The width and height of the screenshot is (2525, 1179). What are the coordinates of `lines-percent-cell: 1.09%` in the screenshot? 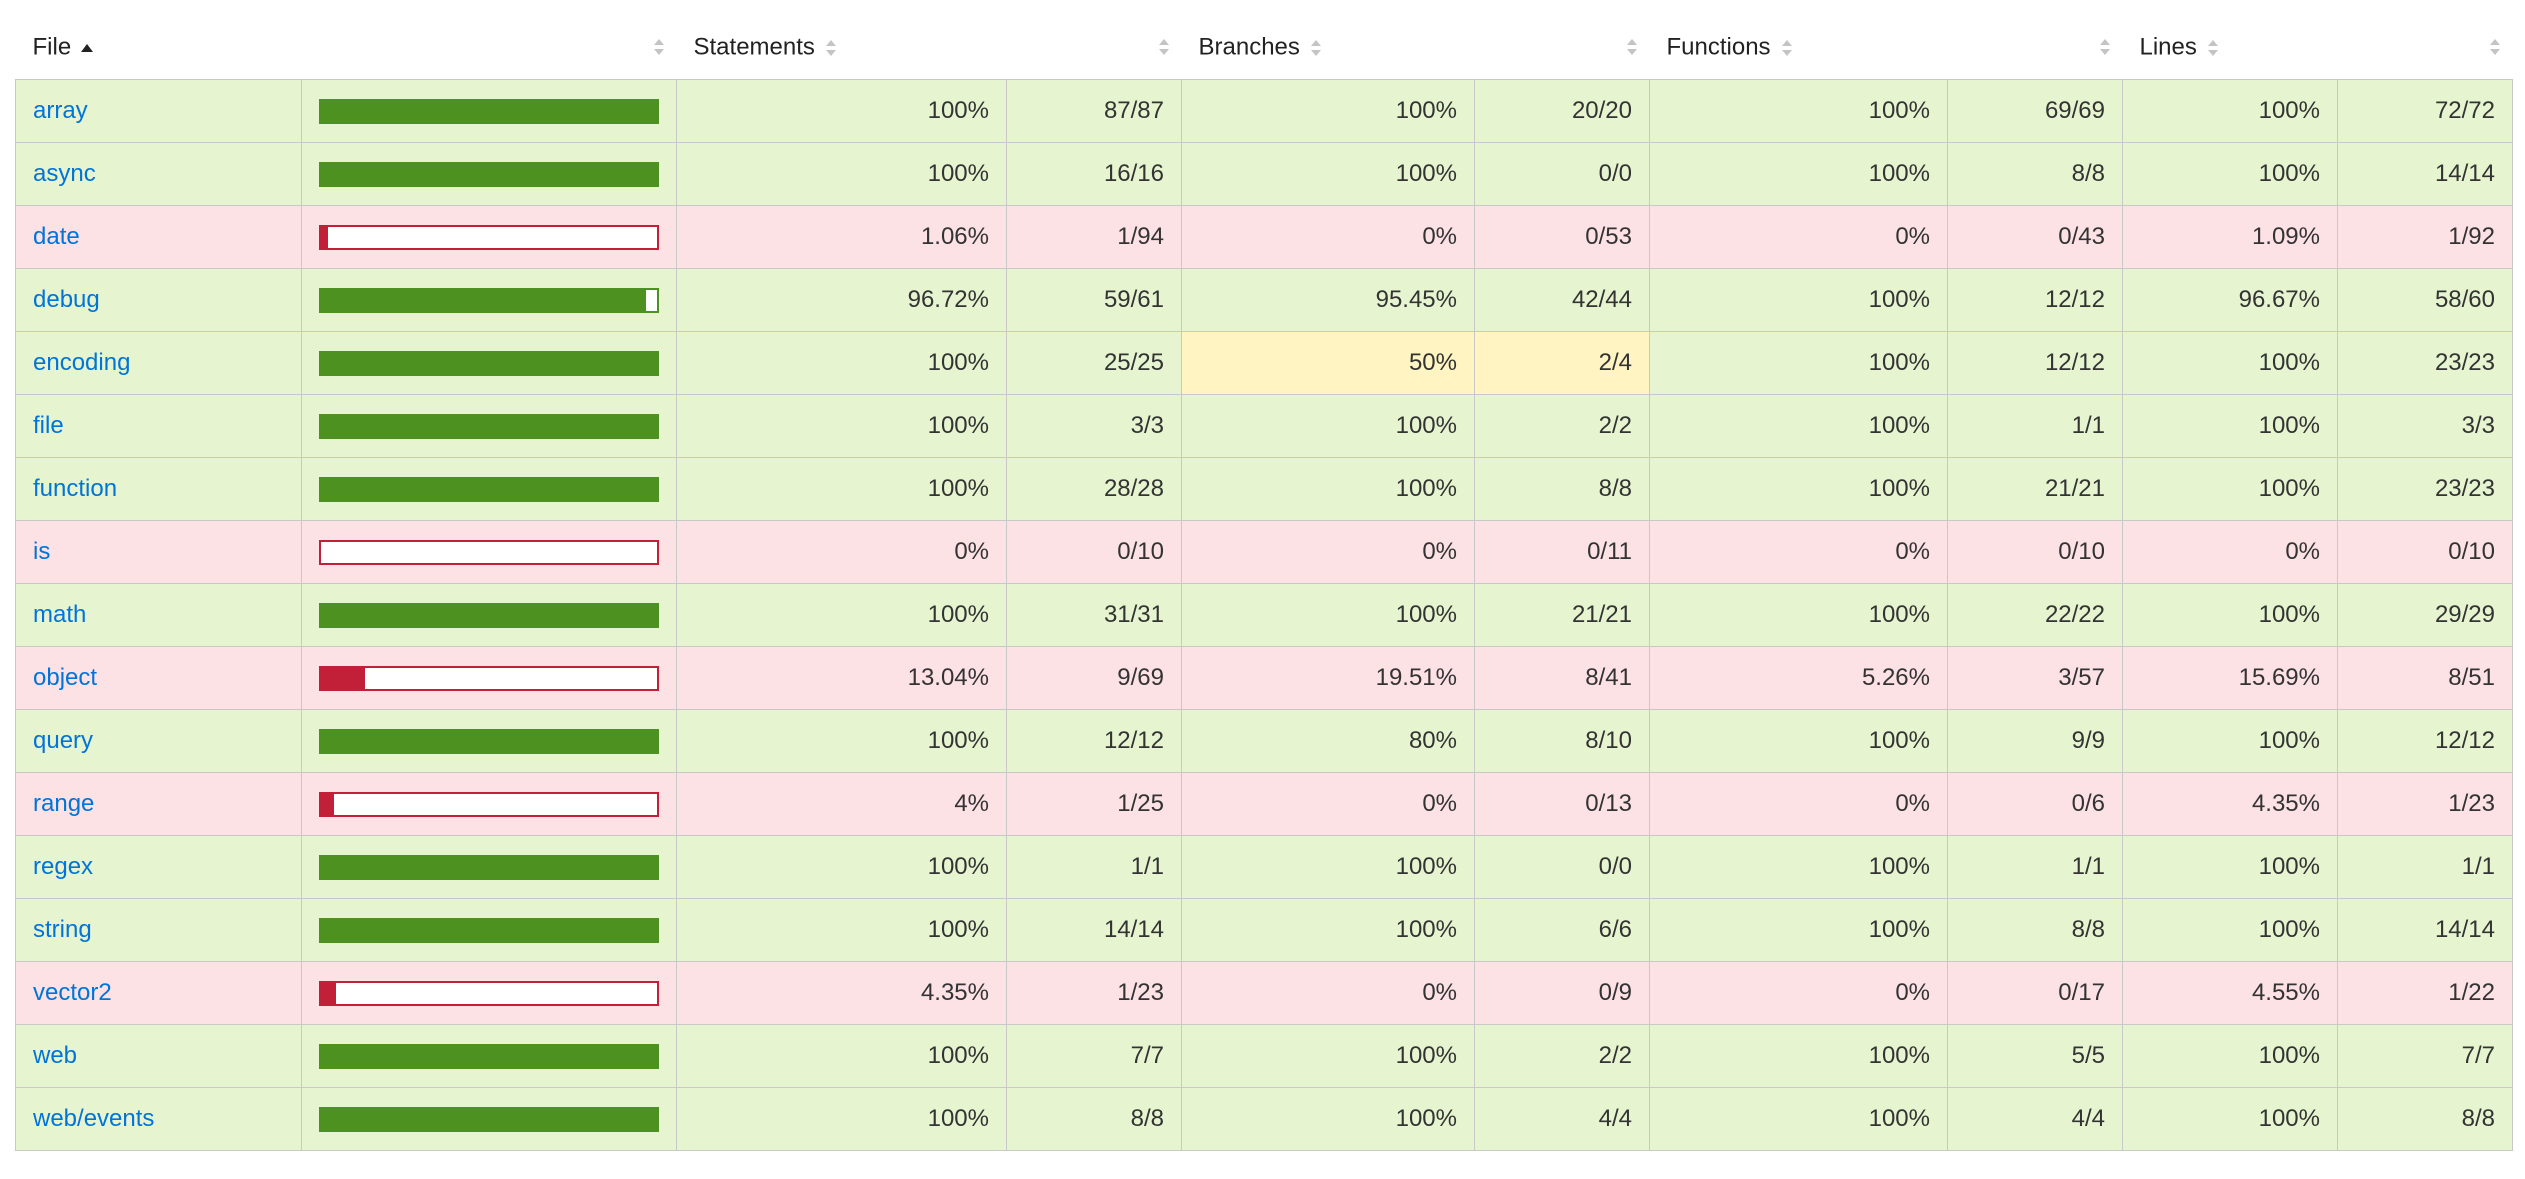 It's located at (2230, 237).